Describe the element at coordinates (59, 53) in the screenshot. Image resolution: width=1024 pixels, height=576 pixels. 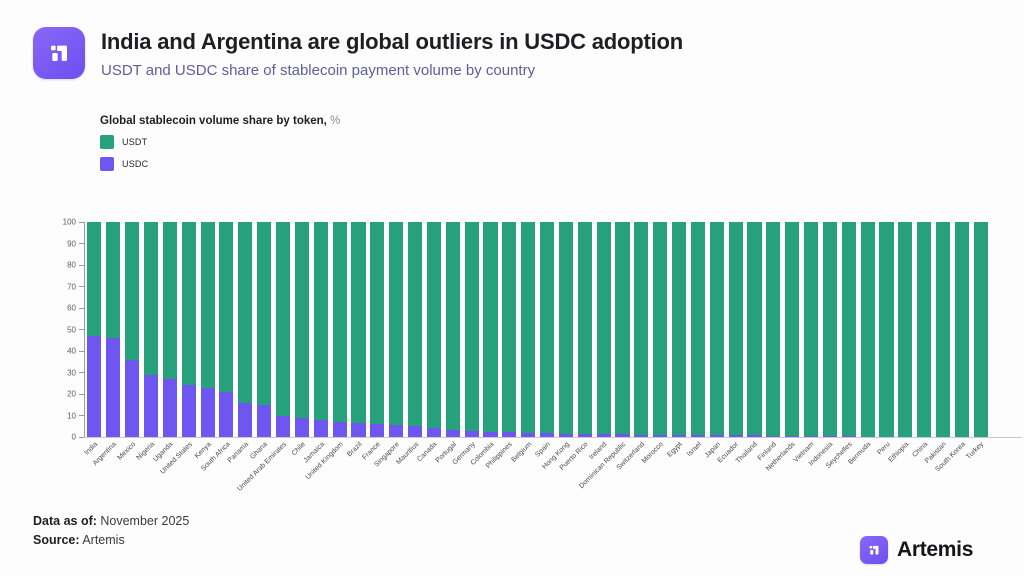
I see `artemis-mark-icon` at that location.